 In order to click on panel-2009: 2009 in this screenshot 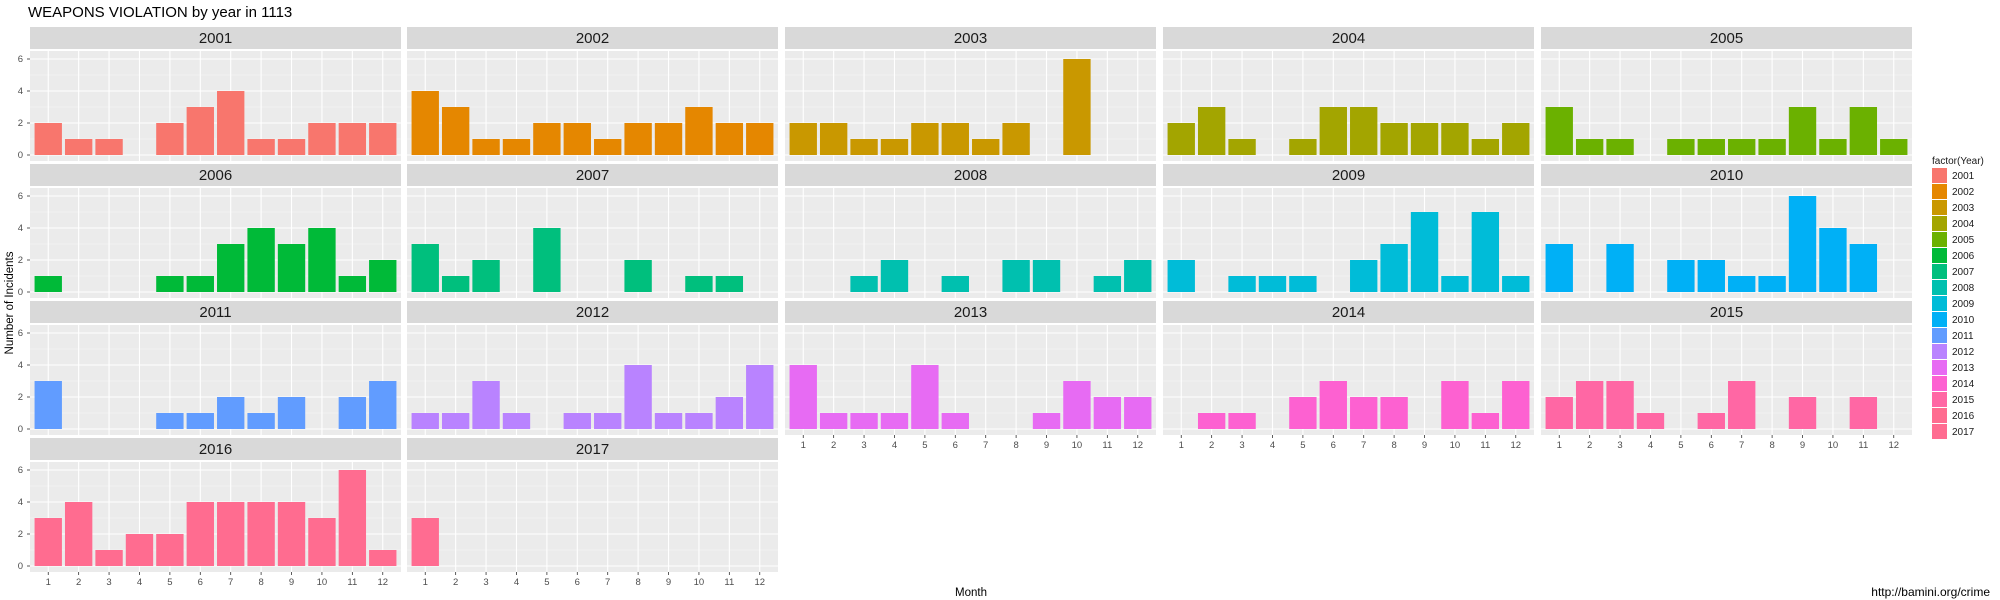, I will do `click(1348, 231)`.